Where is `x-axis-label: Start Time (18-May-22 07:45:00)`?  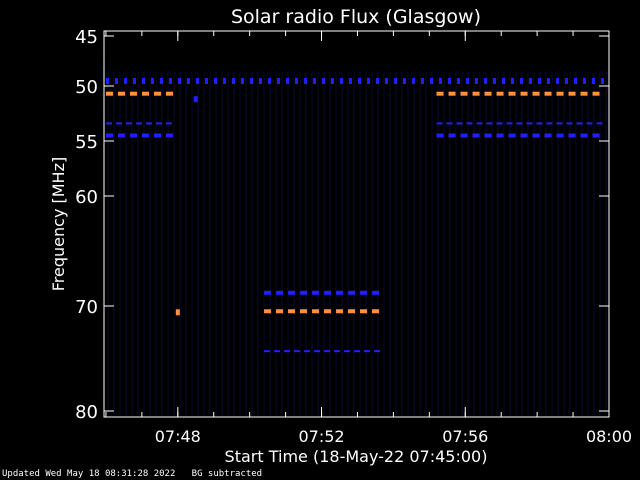 x-axis-label: Start Time (18-May-22 07:45:00) is located at coordinates (356, 456).